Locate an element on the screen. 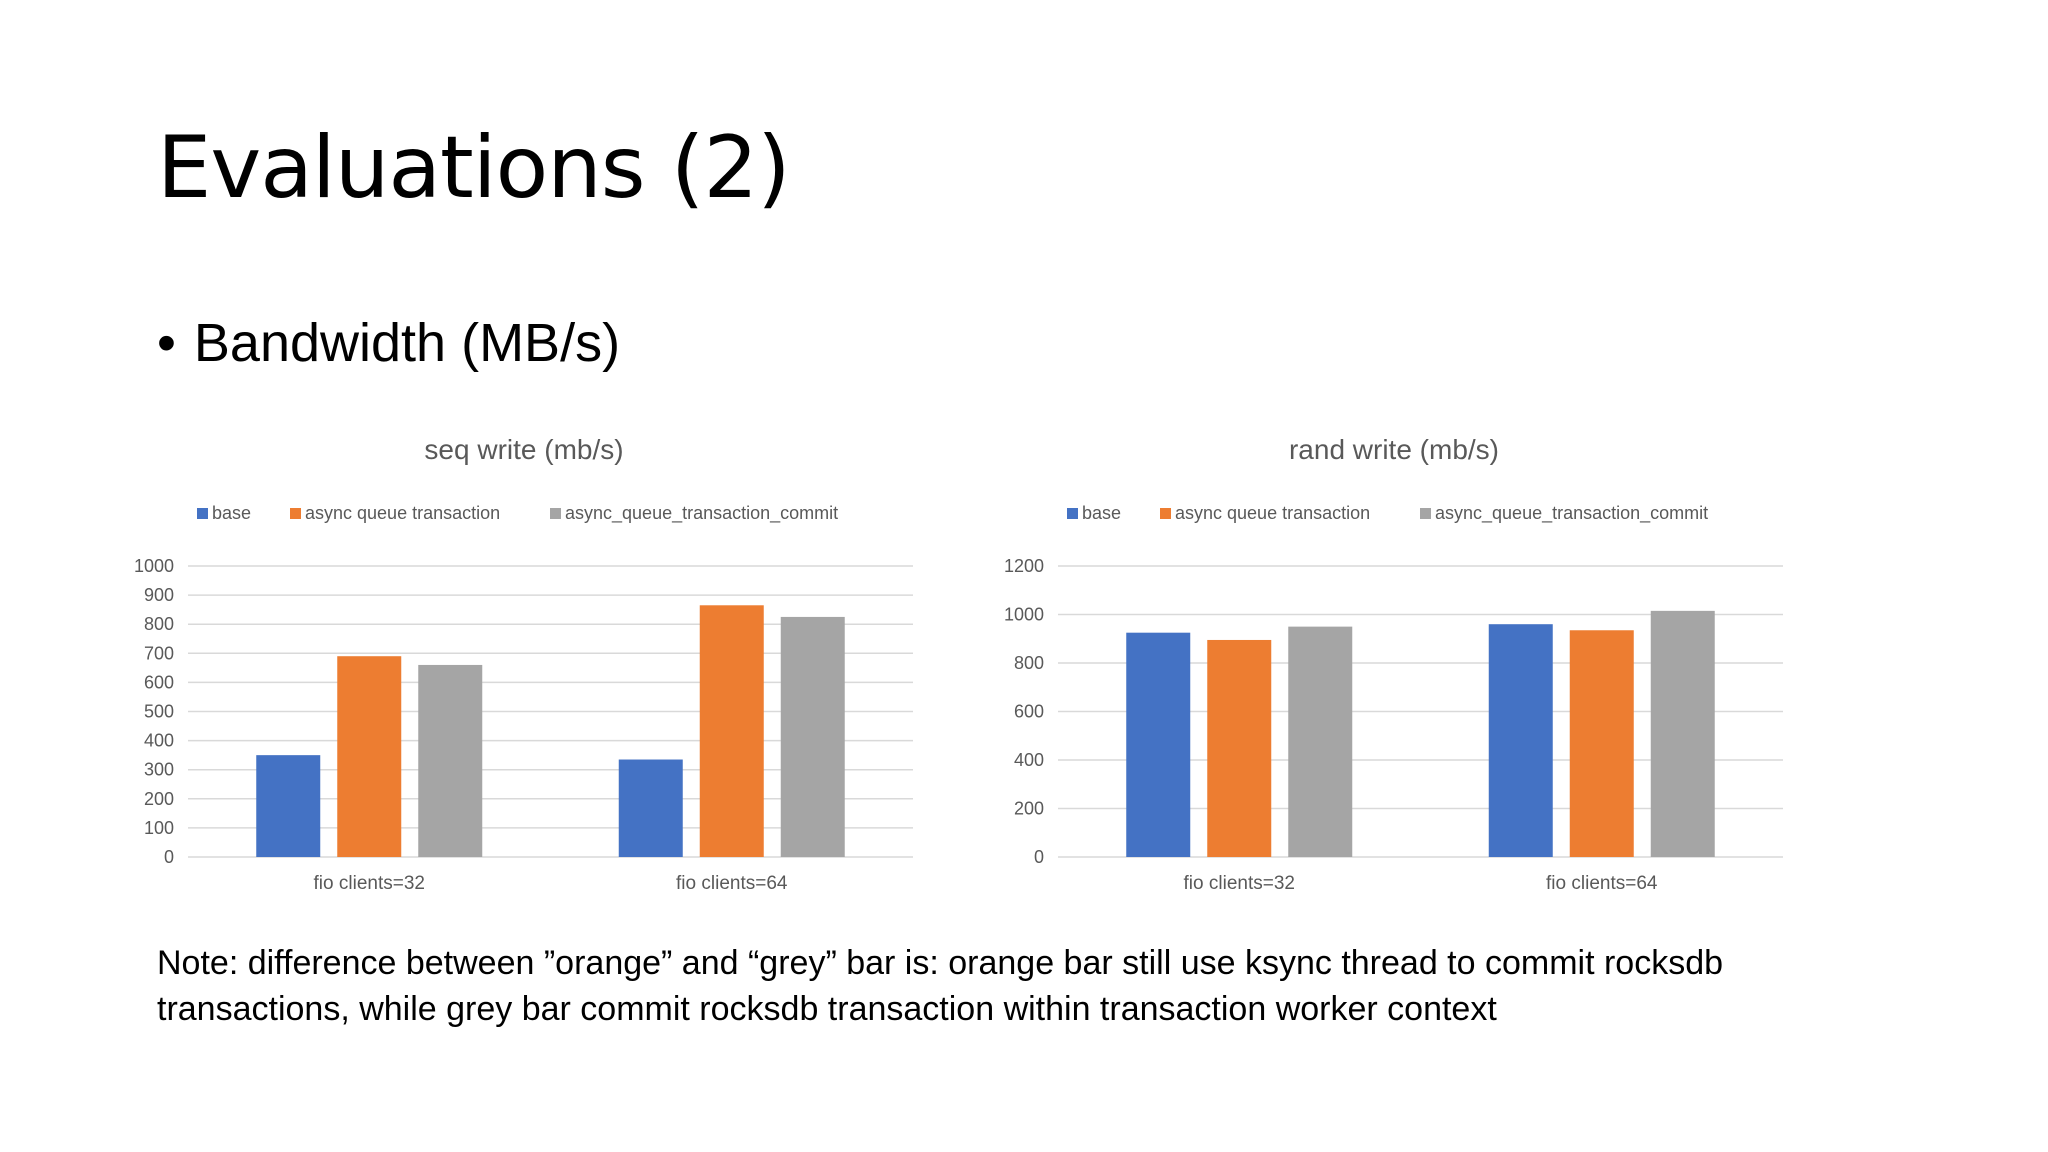 The image size is (2048, 1152). seq-legend-label-1: base is located at coordinates (231, 513).